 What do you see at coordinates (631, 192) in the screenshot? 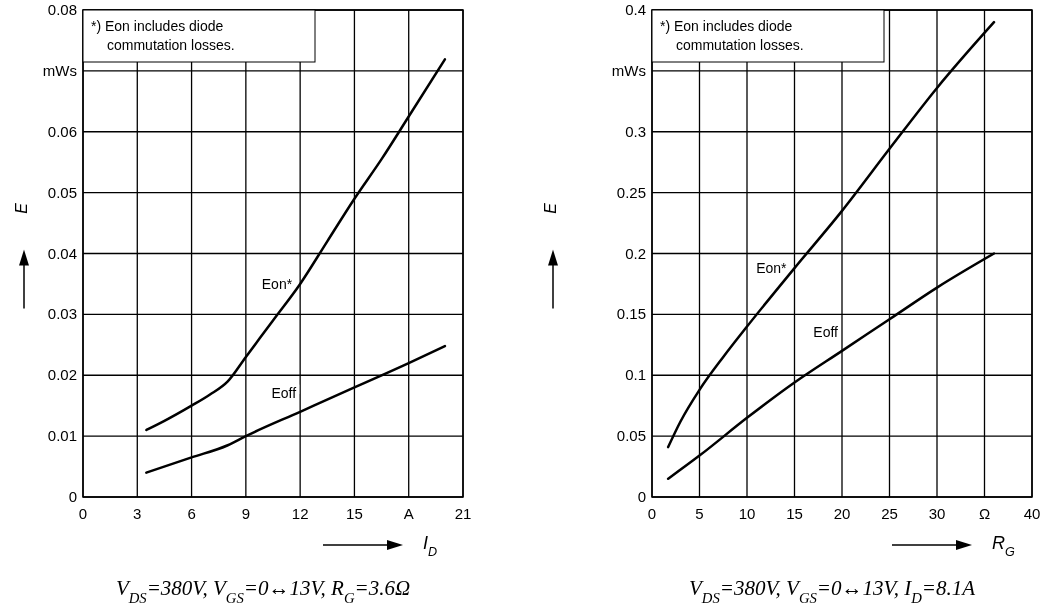
I see `y-tick-label: 0.25` at bounding box center [631, 192].